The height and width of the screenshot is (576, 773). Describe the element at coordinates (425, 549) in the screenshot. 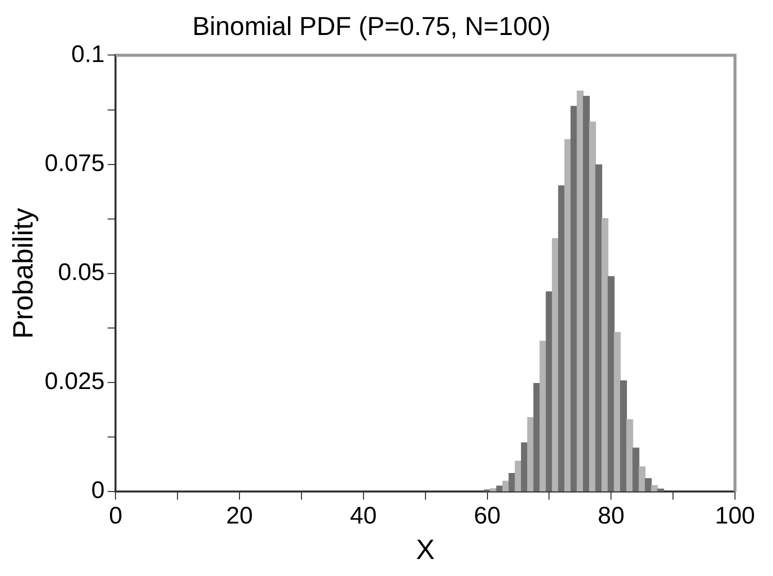

I see `x-axis-title: X` at that location.